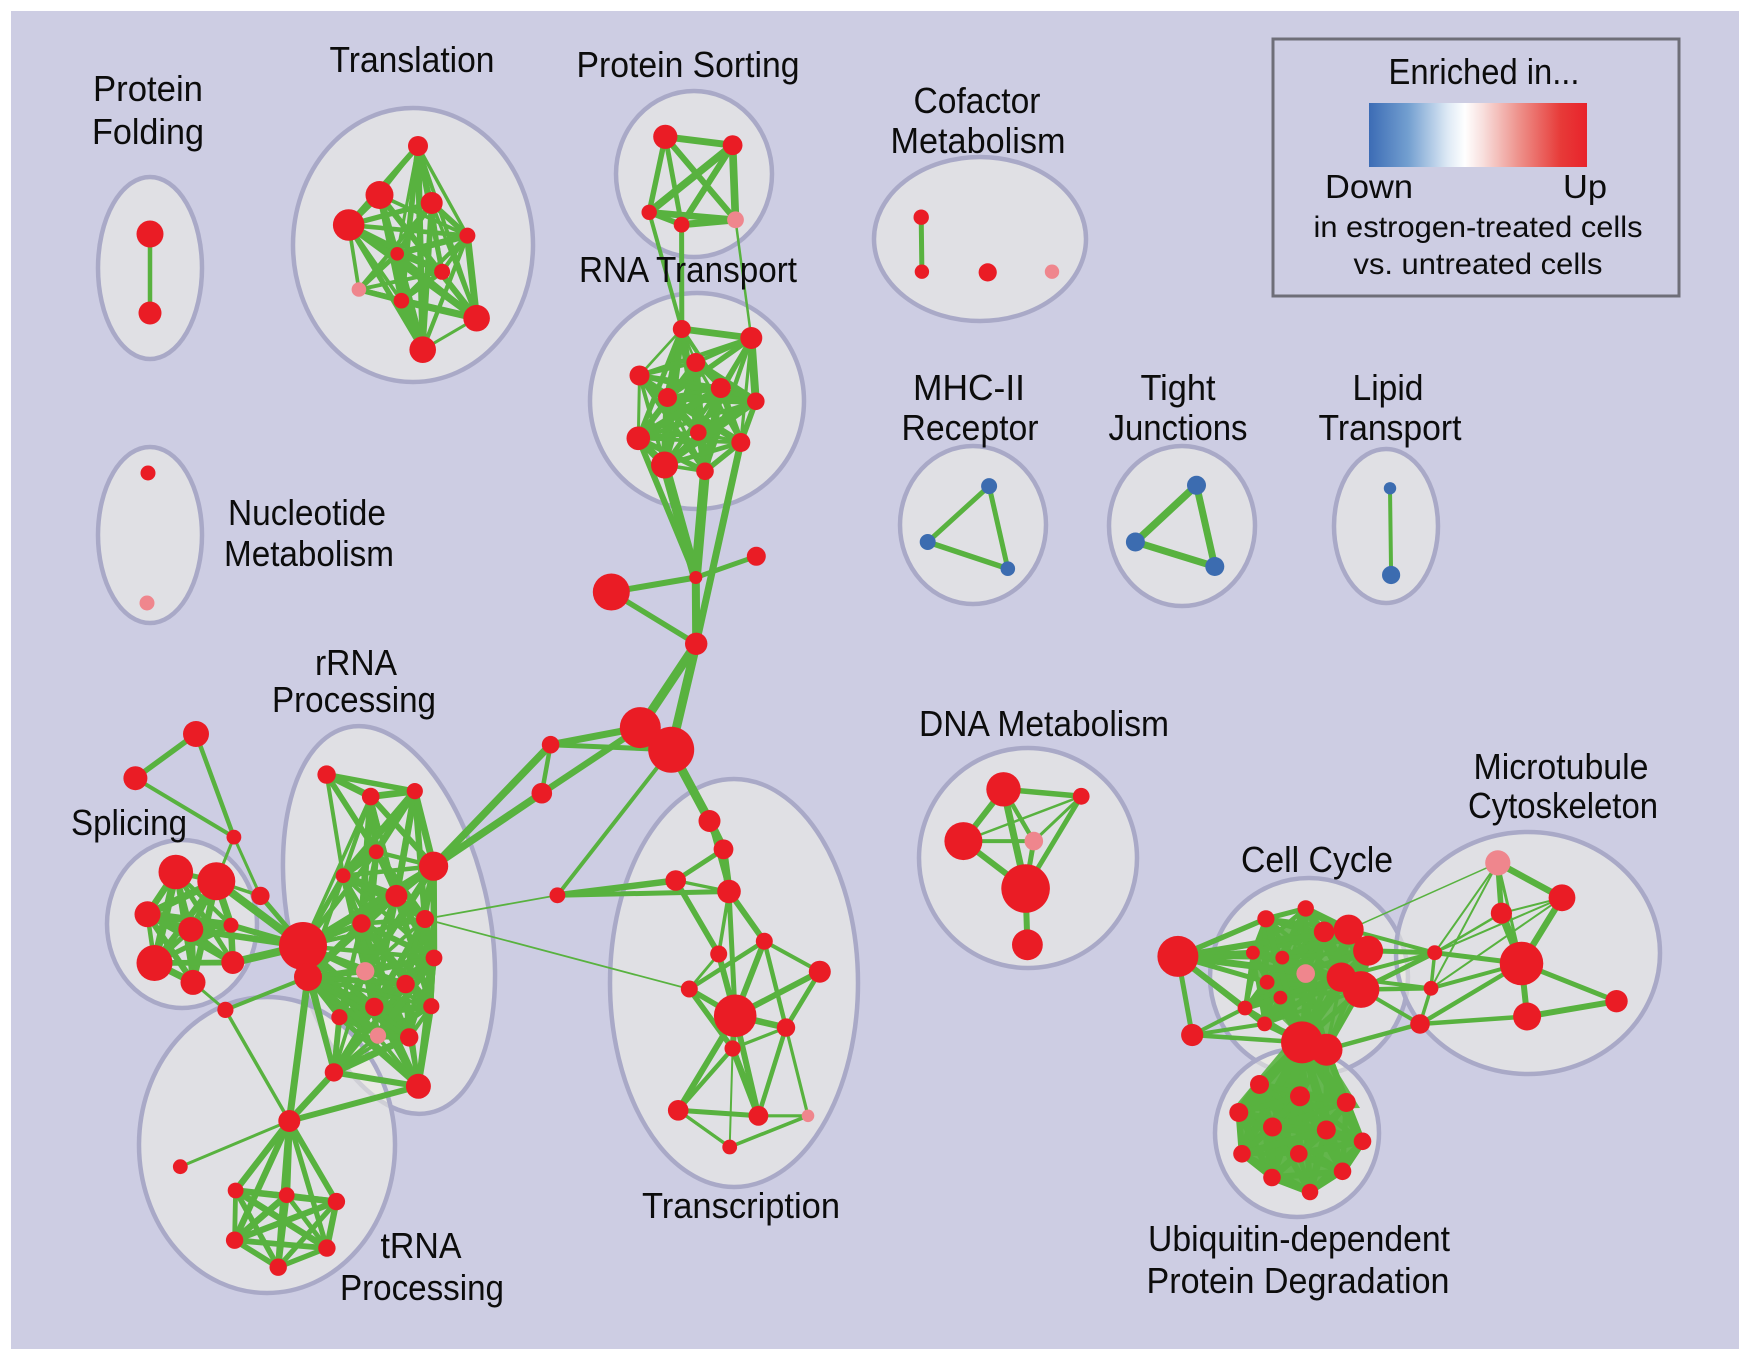 This screenshot has width=1750, height=1365. What do you see at coordinates (1478, 264) in the screenshot?
I see `svg-text: vs. untreated cells` at bounding box center [1478, 264].